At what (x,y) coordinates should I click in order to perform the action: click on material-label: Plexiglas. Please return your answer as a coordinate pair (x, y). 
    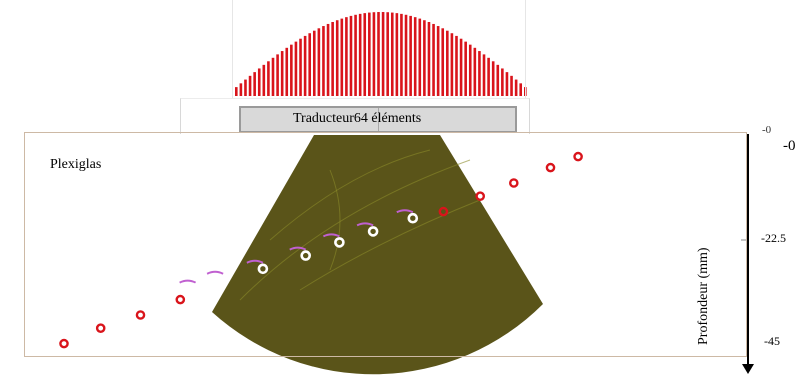
    Looking at the image, I should click on (76, 164).